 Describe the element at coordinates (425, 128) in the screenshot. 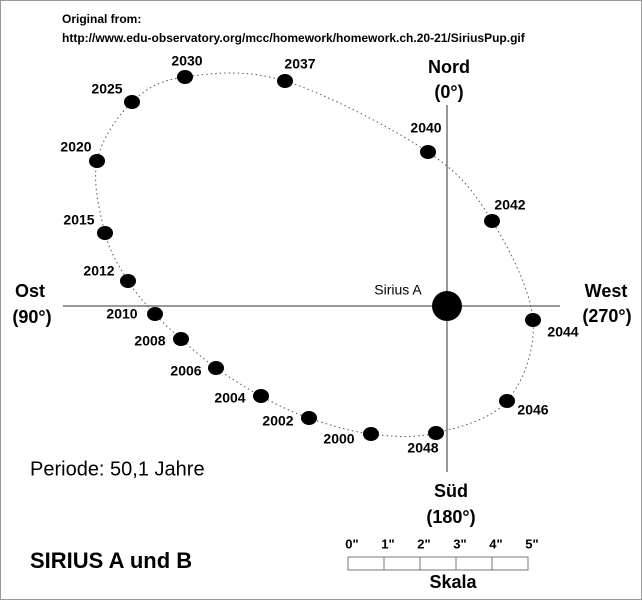

I see `year-label: 2040` at that location.